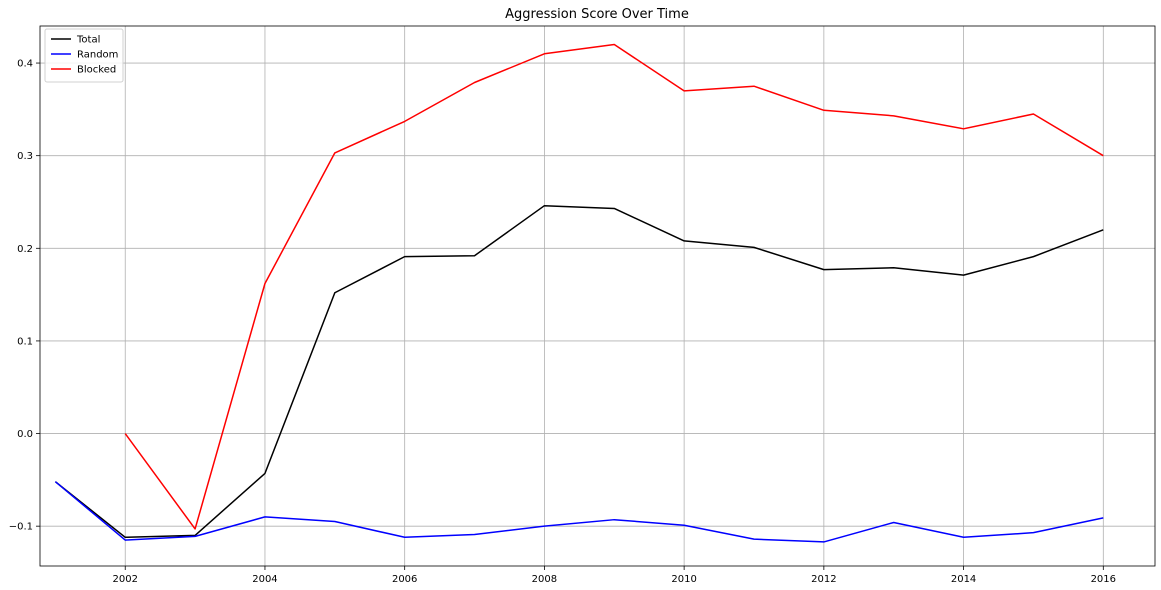 This screenshot has height=590, width=1161. What do you see at coordinates (264, 579) in the screenshot?
I see `x-tick-label: 2004` at bounding box center [264, 579].